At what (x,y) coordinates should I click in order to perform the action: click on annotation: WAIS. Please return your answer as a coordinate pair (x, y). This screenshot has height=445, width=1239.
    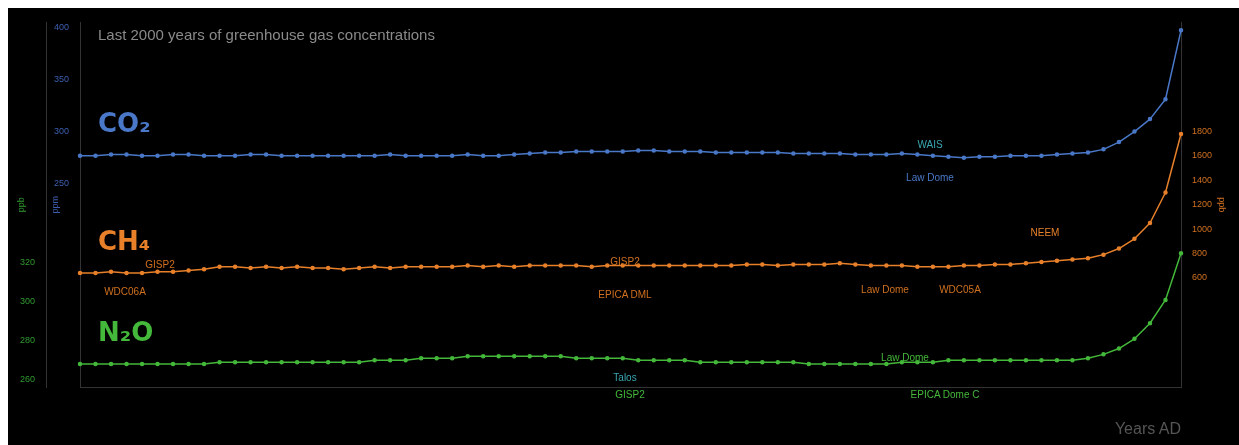
    Looking at the image, I should click on (930, 144).